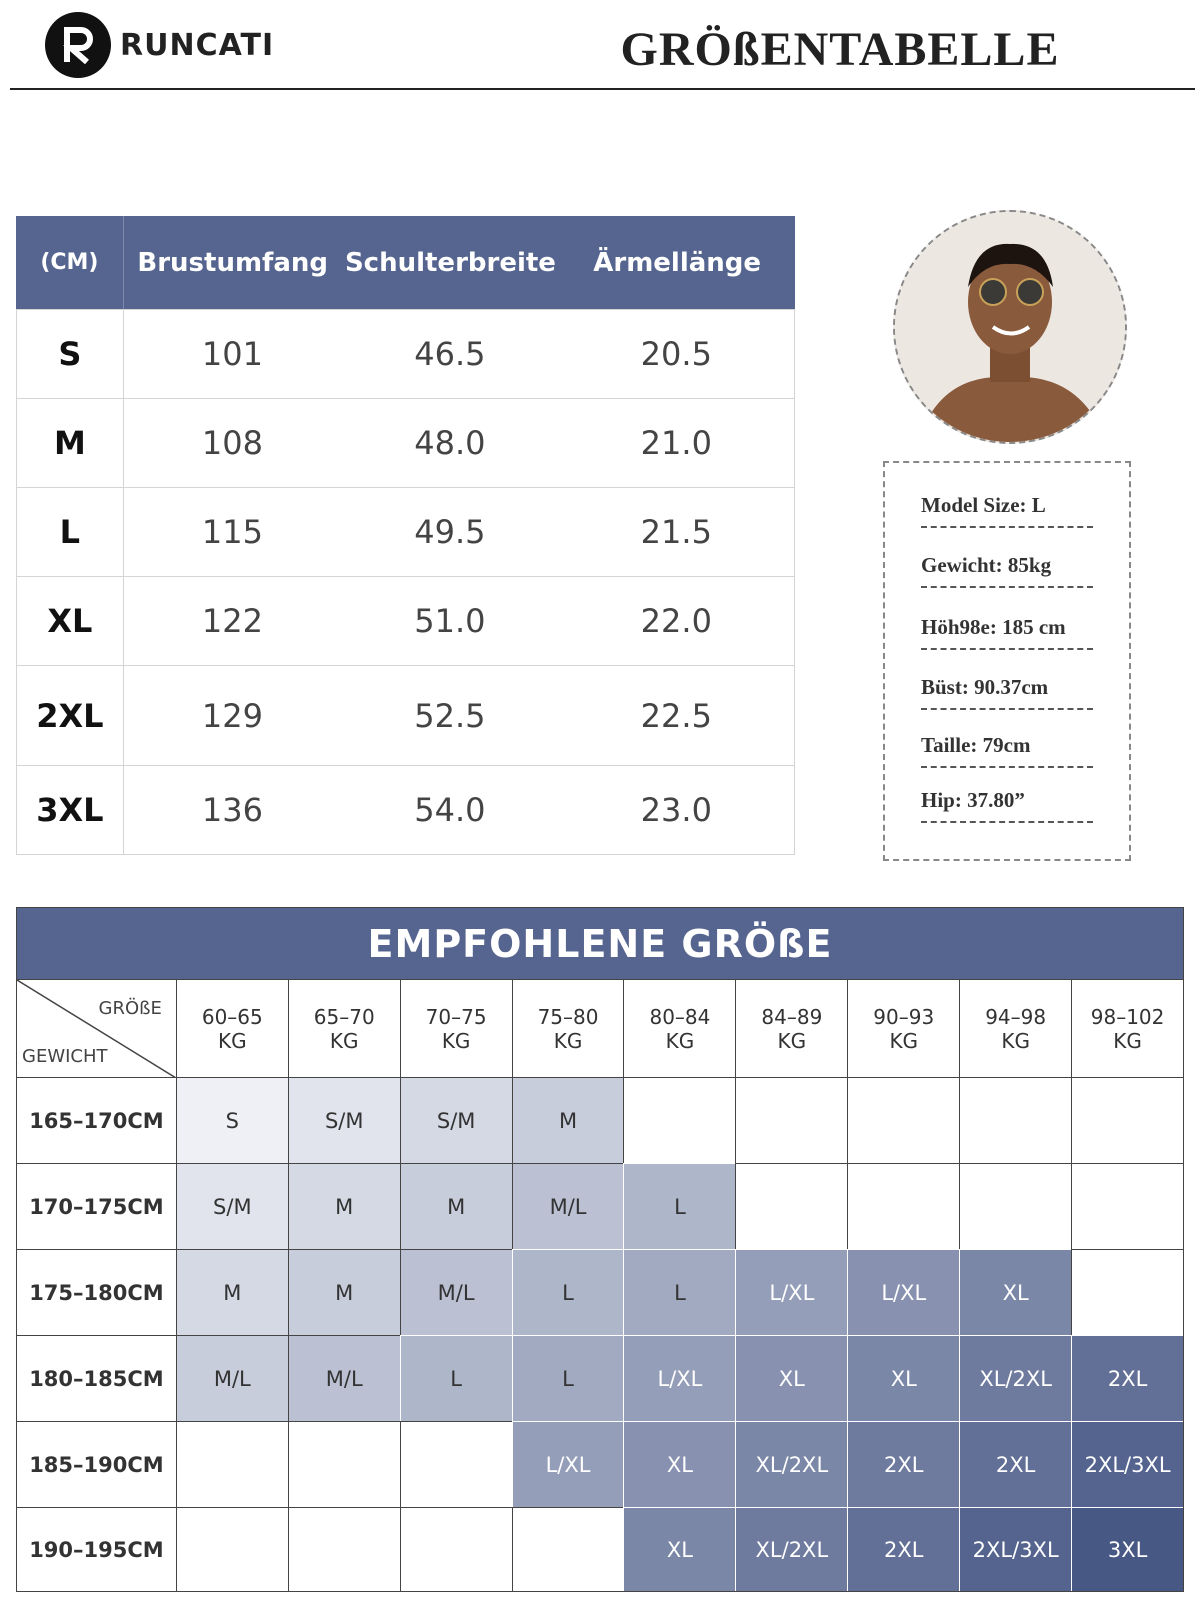 The width and height of the screenshot is (1200, 1600). What do you see at coordinates (96, 1120) in the screenshot?
I see `height-range: 165–170CM` at bounding box center [96, 1120].